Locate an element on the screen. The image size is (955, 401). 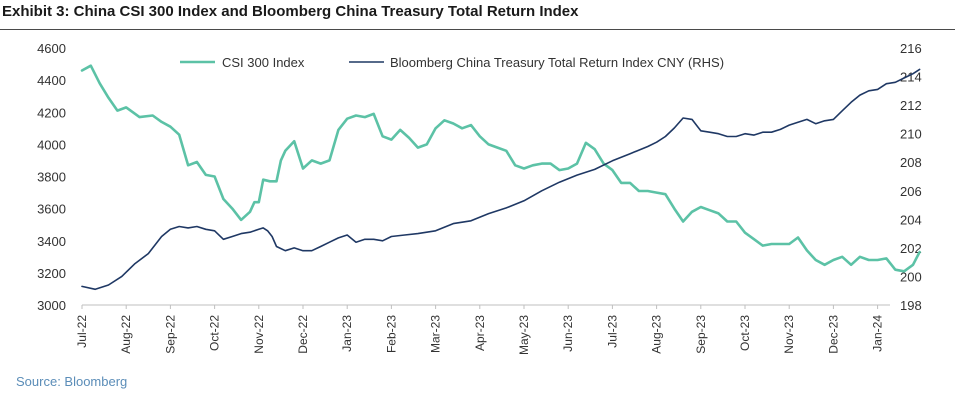
x-tick-label: Sep-23 is located at coordinates (701, 334).